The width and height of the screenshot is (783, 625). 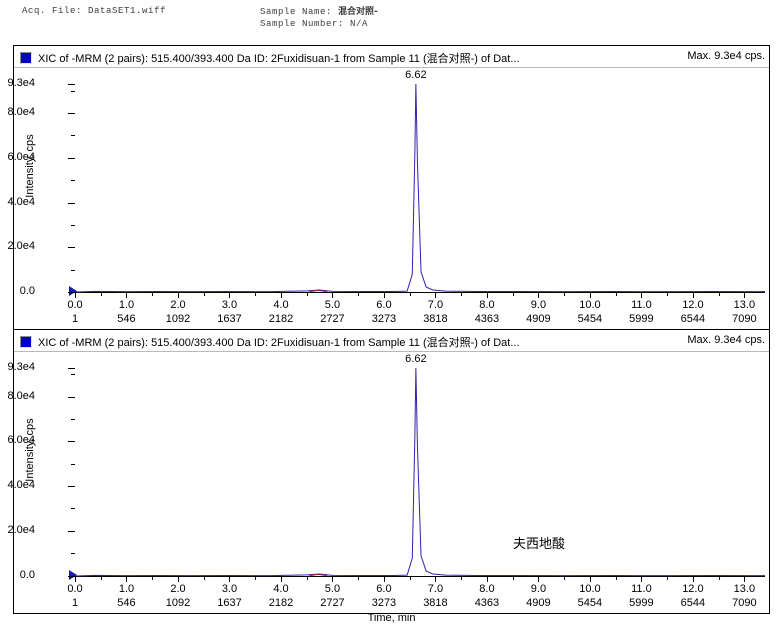 What do you see at coordinates (744, 305) in the screenshot?
I see `x-axis-time-label: 13.0` at bounding box center [744, 305].